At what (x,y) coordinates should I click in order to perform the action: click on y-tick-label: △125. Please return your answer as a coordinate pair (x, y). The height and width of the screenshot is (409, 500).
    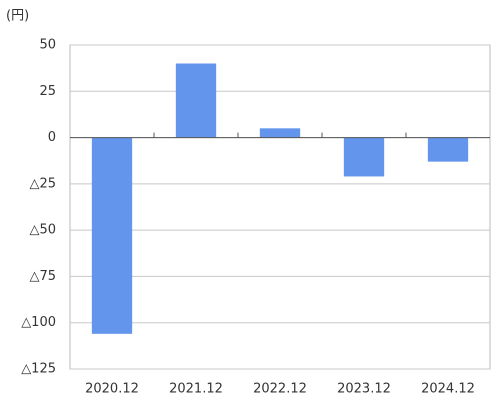
    Looking at the image, I should click on (38, 369).